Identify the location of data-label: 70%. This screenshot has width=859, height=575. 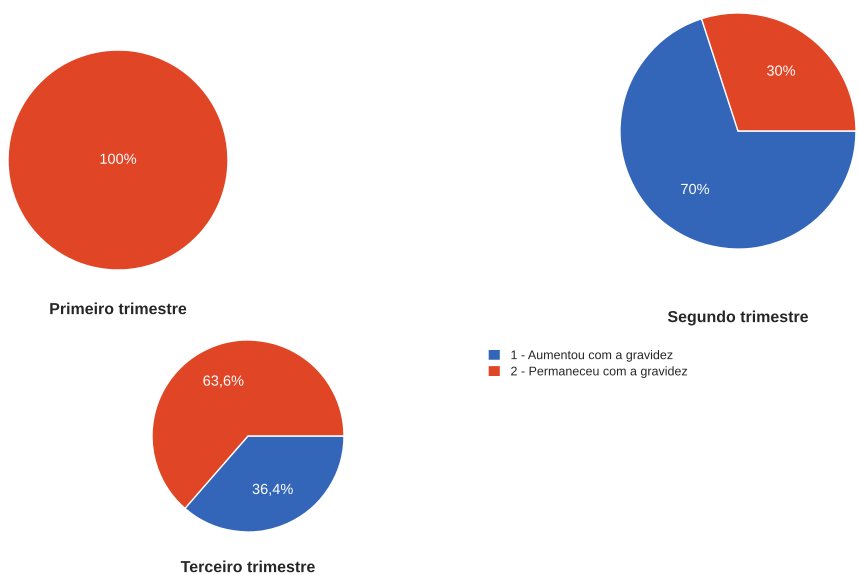
(695, 189).